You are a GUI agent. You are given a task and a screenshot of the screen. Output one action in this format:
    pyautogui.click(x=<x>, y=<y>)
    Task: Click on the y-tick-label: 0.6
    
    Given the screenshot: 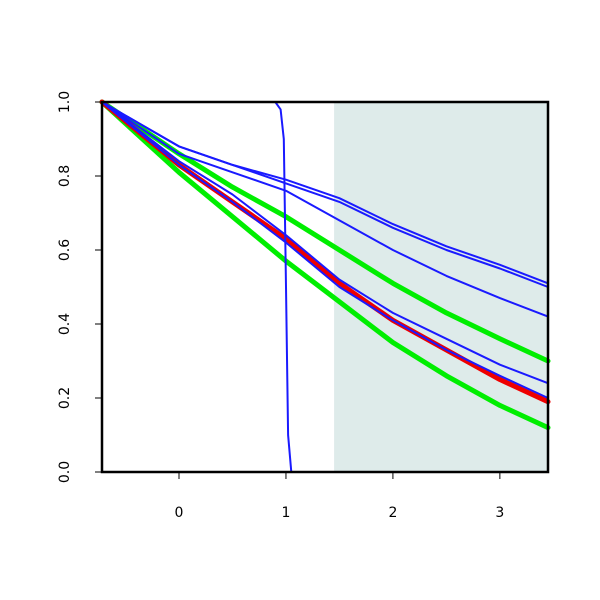 What is the action you would take?
    pyautogui.click(x=65, y=250)
    